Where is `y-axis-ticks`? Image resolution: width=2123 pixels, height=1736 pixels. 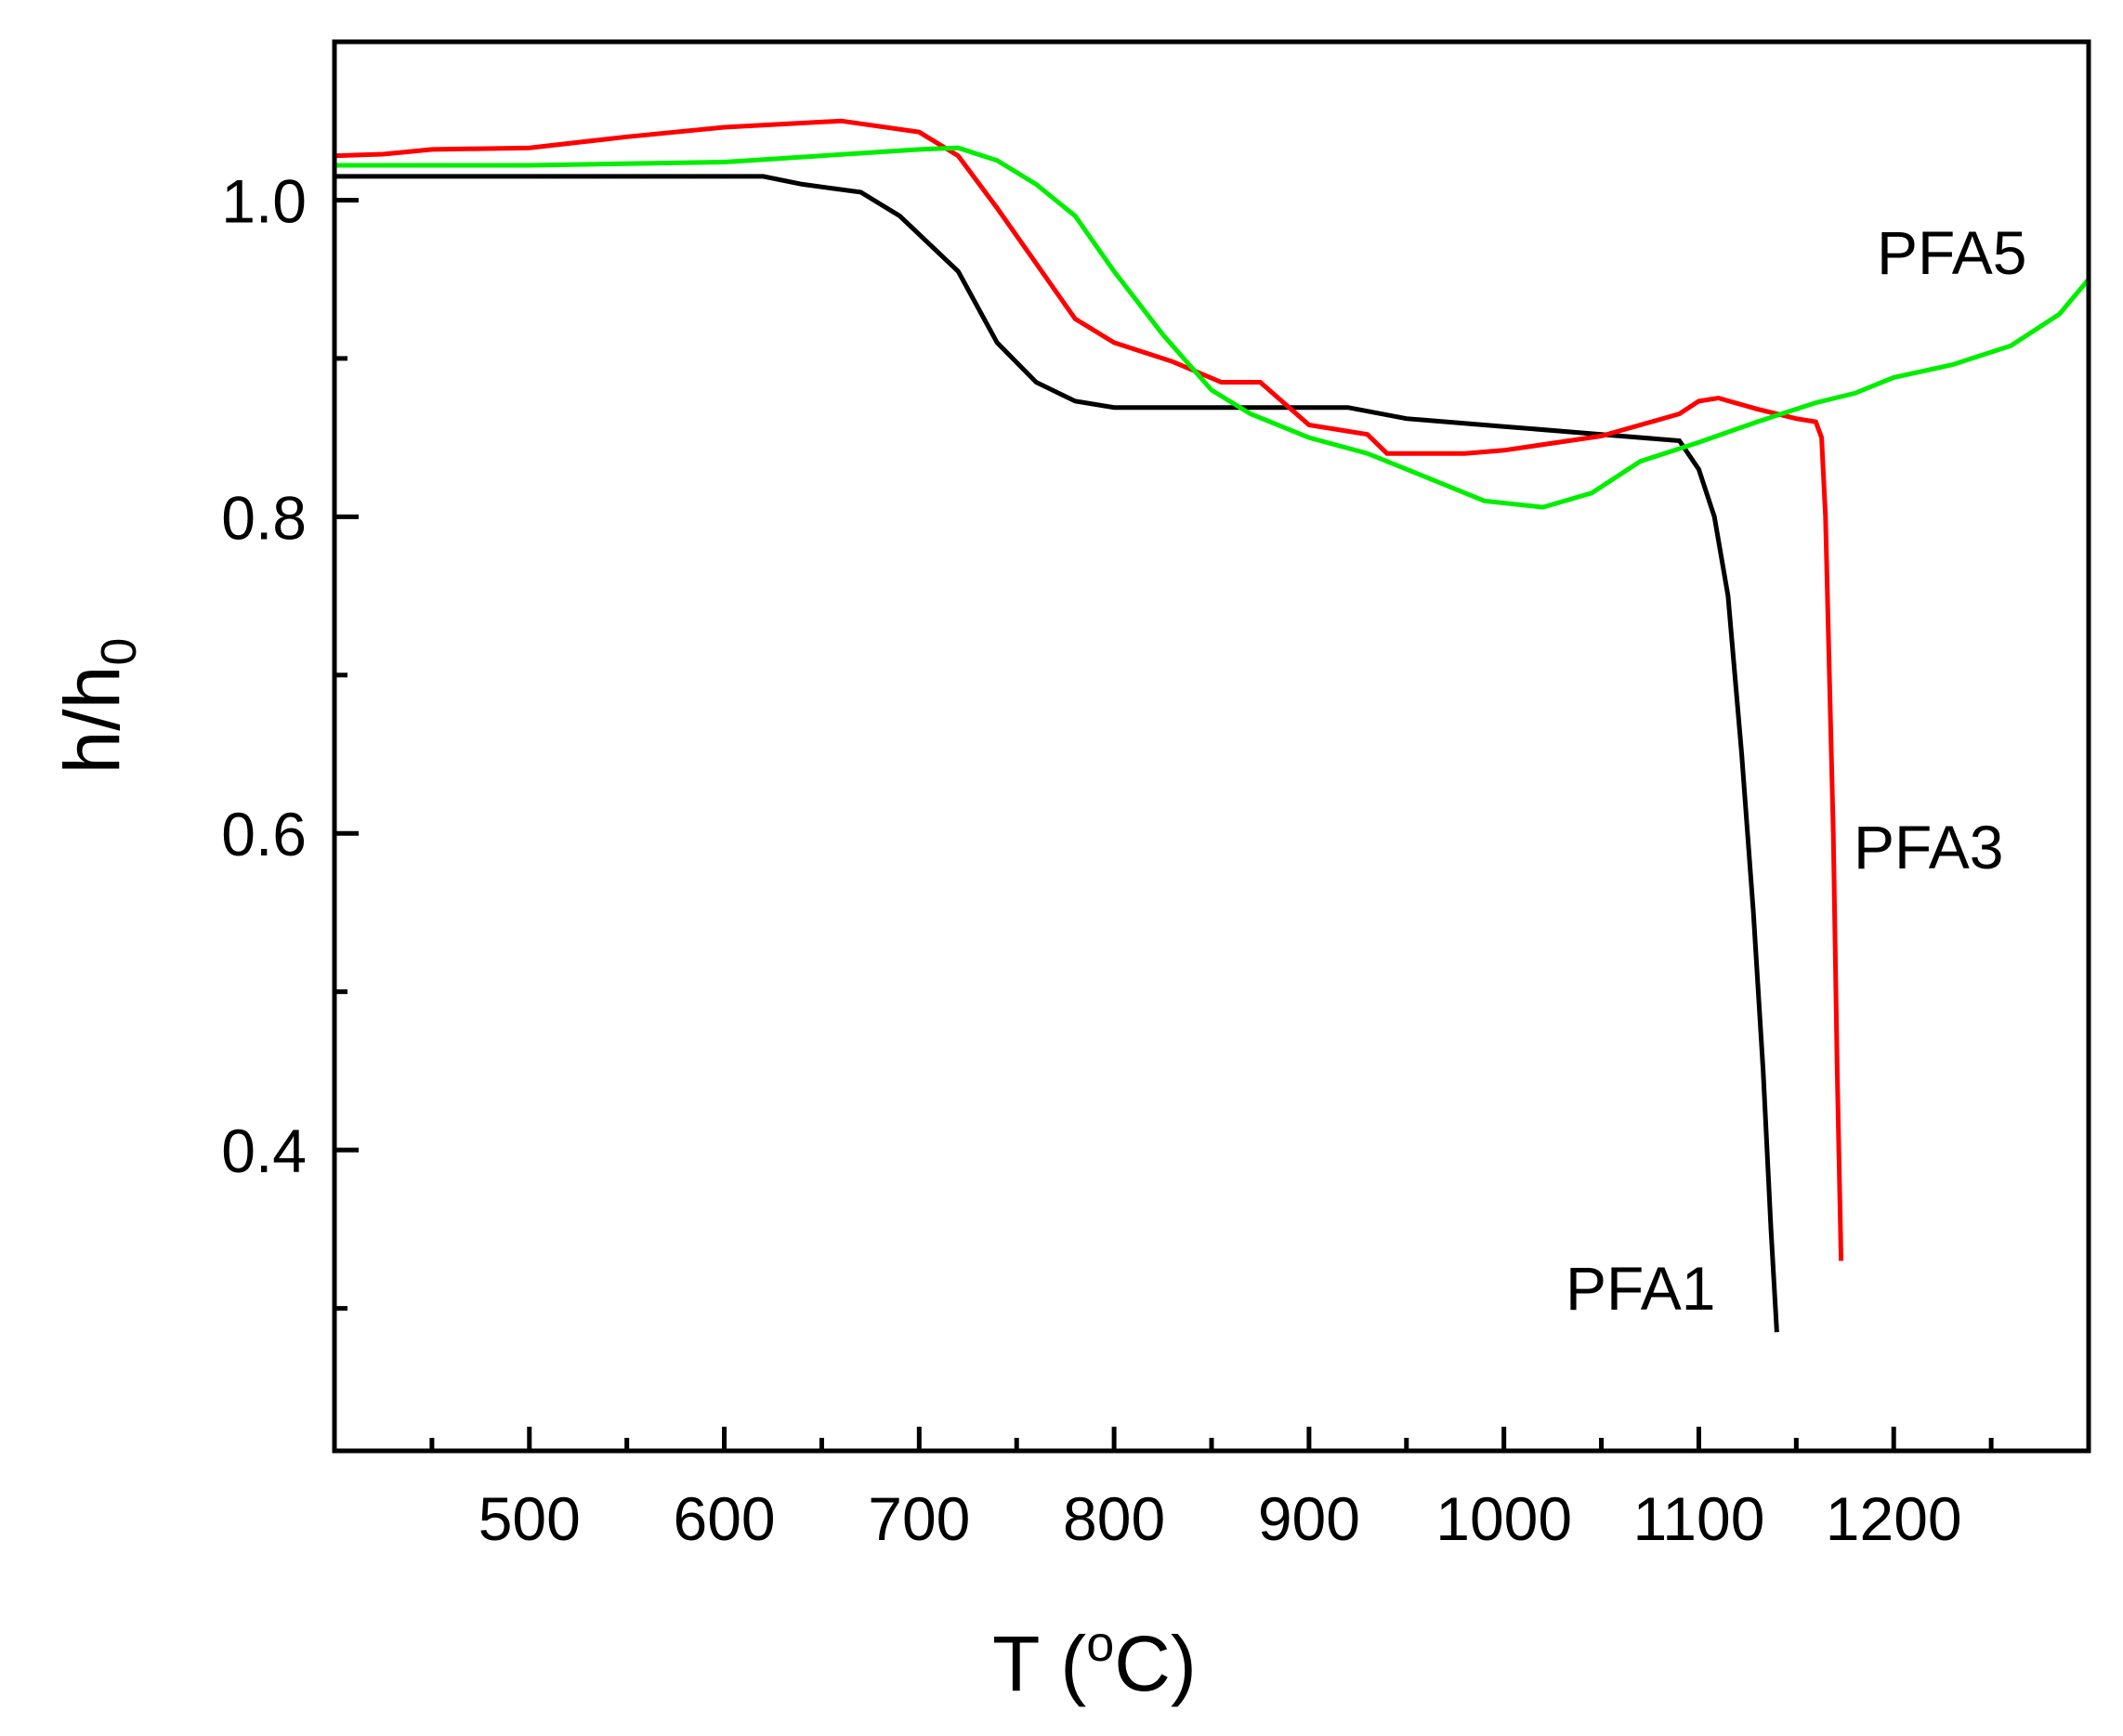 y-axis-ticks is located at coordinates (346, 754).